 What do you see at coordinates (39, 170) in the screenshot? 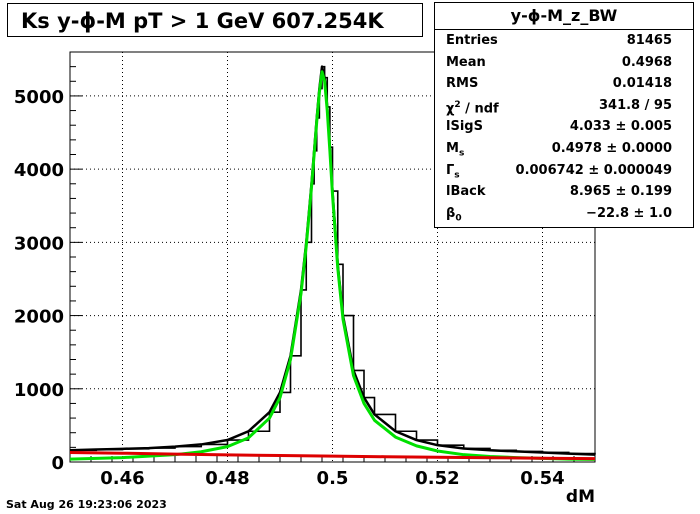
I see `y-tick-label: 4000` at bounding box center [39, 170].